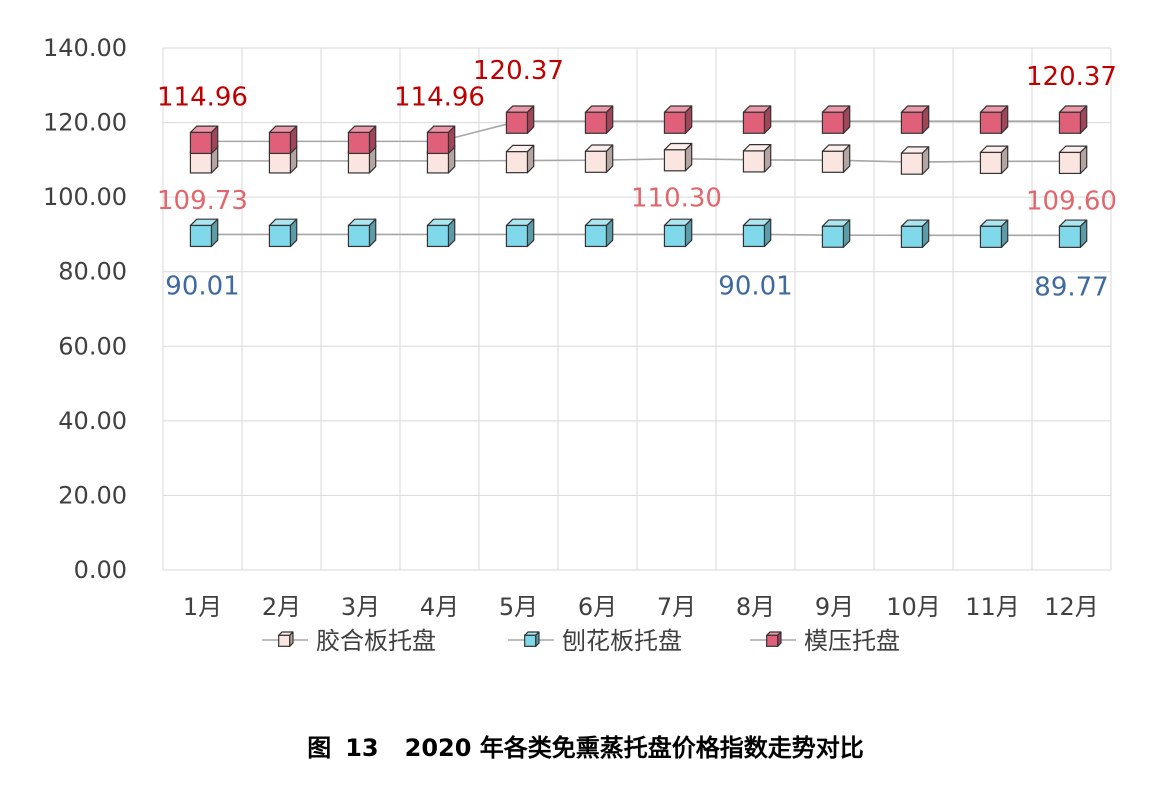 Image resolution: width=1171 pixels, height=786 pixels. What do you see at coordinates (202, 201) in the screenshot?
I see `data-label: 109.73` at bounding box center [202, 201].